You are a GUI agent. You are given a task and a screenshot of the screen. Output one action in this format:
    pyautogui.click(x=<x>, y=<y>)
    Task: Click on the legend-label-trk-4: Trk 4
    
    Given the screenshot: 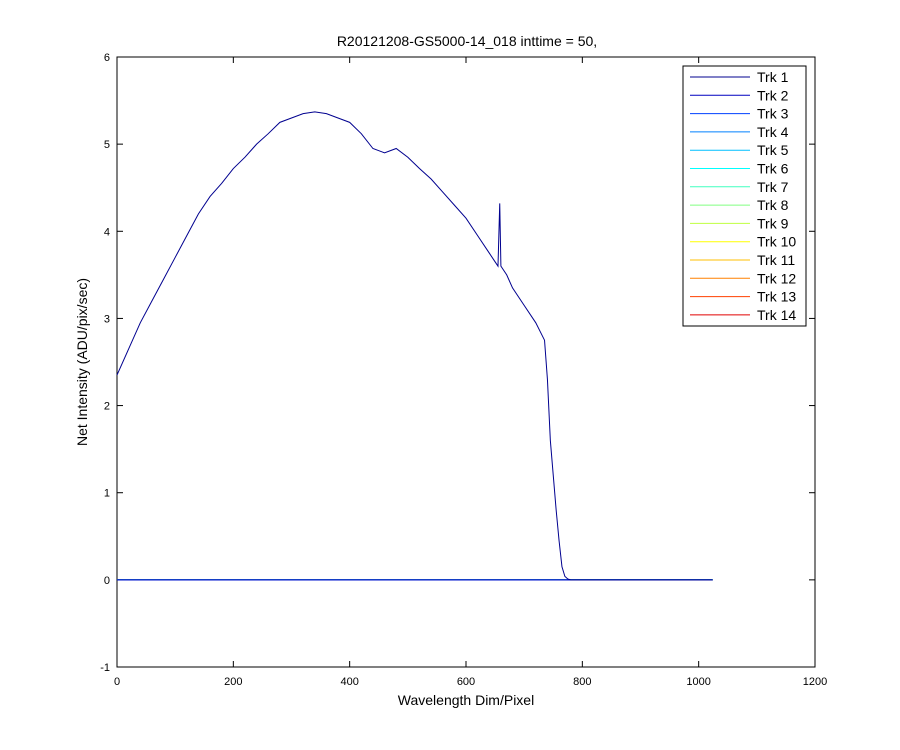 What is the action you would take?
    pyautogui.click(x=773, y=132)
    